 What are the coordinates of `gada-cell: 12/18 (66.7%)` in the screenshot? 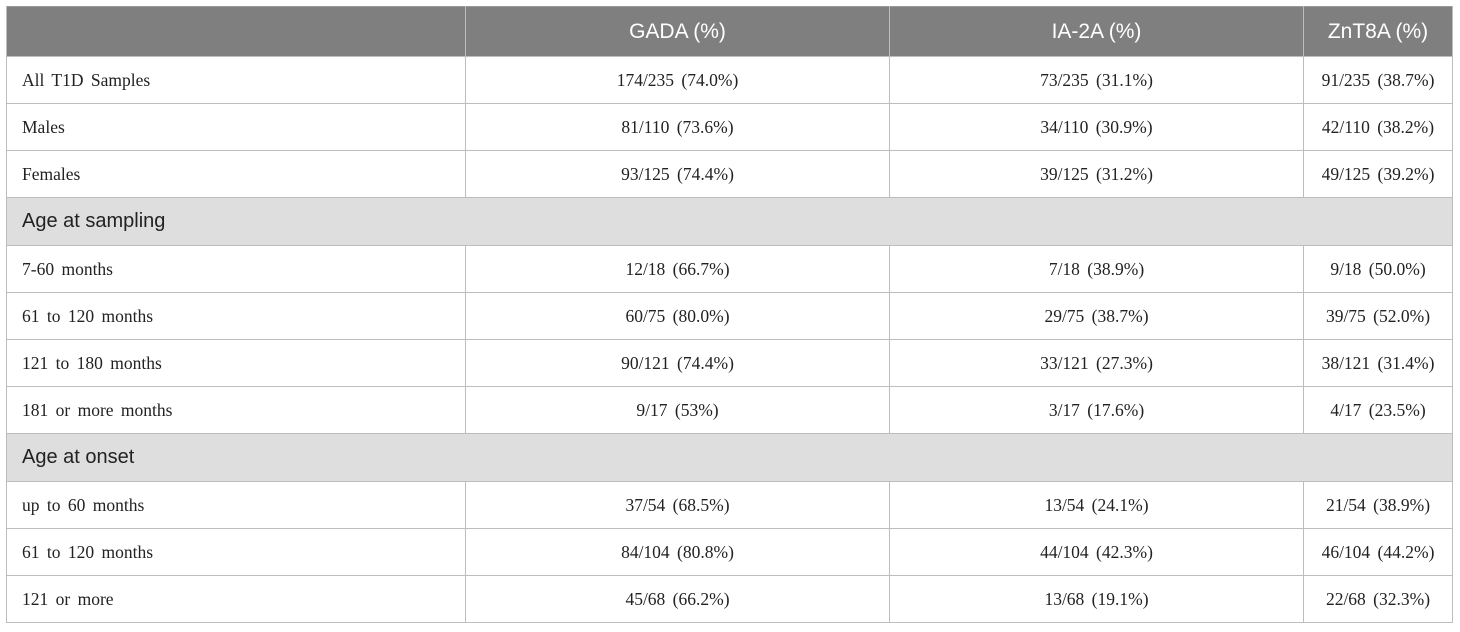 It's located at (677, 269).